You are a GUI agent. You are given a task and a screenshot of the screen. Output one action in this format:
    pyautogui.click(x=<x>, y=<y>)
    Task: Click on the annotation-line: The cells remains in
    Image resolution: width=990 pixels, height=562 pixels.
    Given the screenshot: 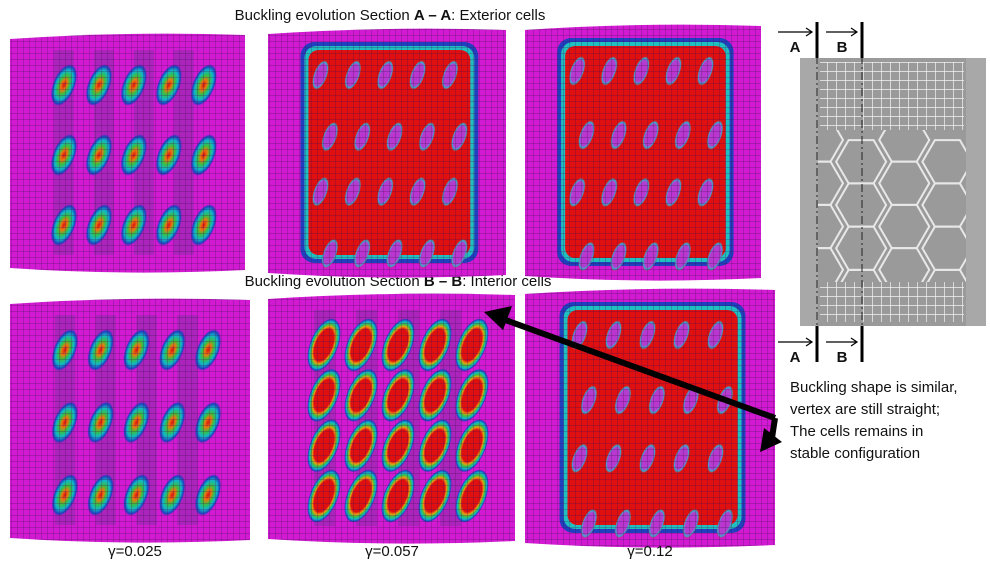 What is the action you would take?
    pyautogui.click(x=856, y=431)
    